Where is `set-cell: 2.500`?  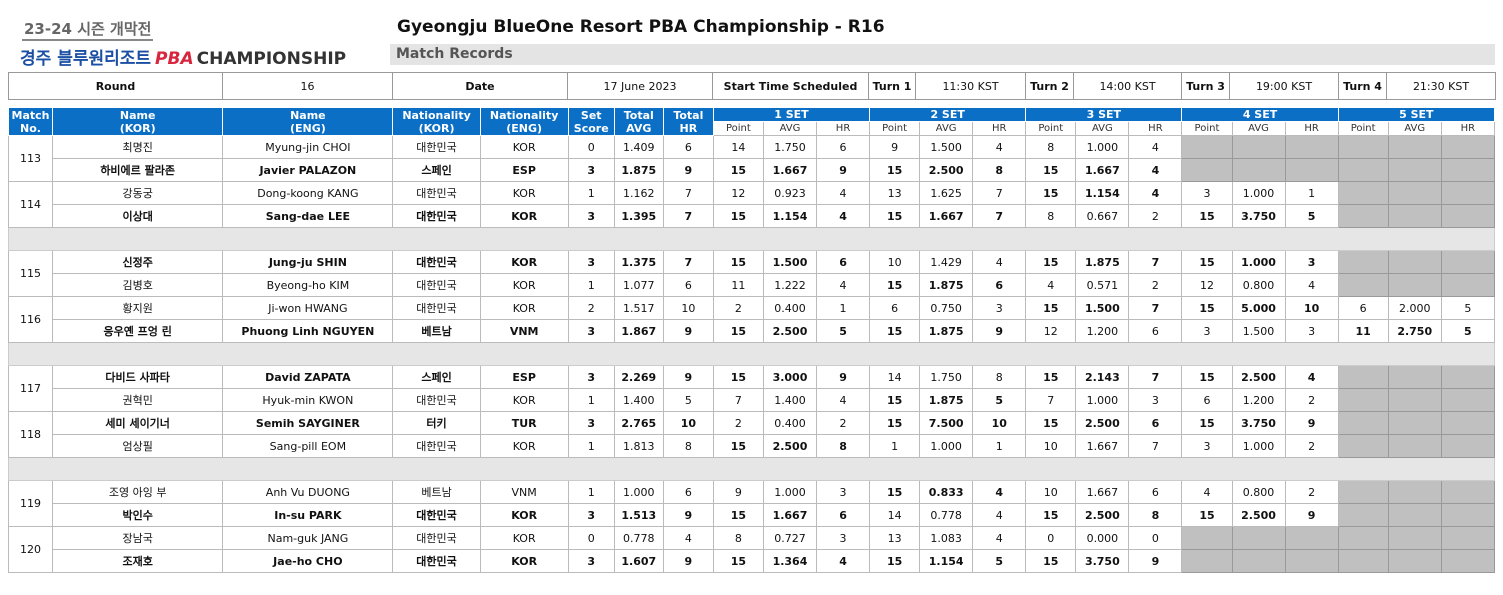 set-cell: 2.500 is located at coordinates (790, 331).